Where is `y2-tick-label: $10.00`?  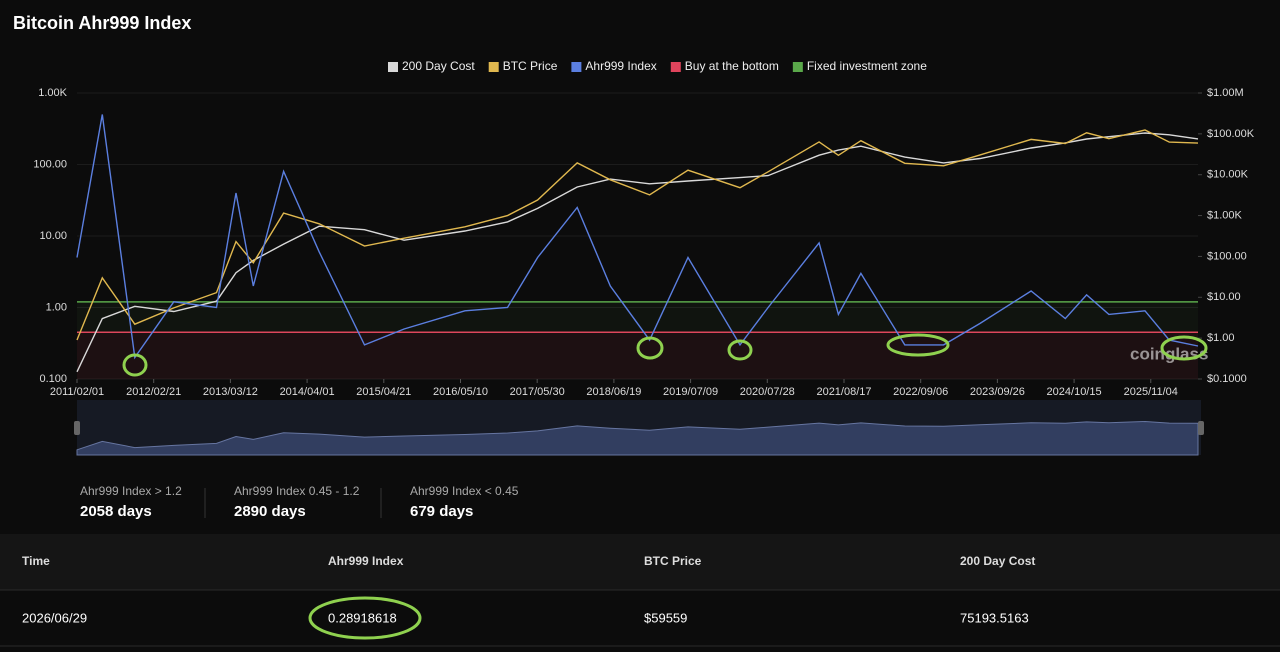 y2-tick-label: $10.00 is located at coordinates (1224, 297).